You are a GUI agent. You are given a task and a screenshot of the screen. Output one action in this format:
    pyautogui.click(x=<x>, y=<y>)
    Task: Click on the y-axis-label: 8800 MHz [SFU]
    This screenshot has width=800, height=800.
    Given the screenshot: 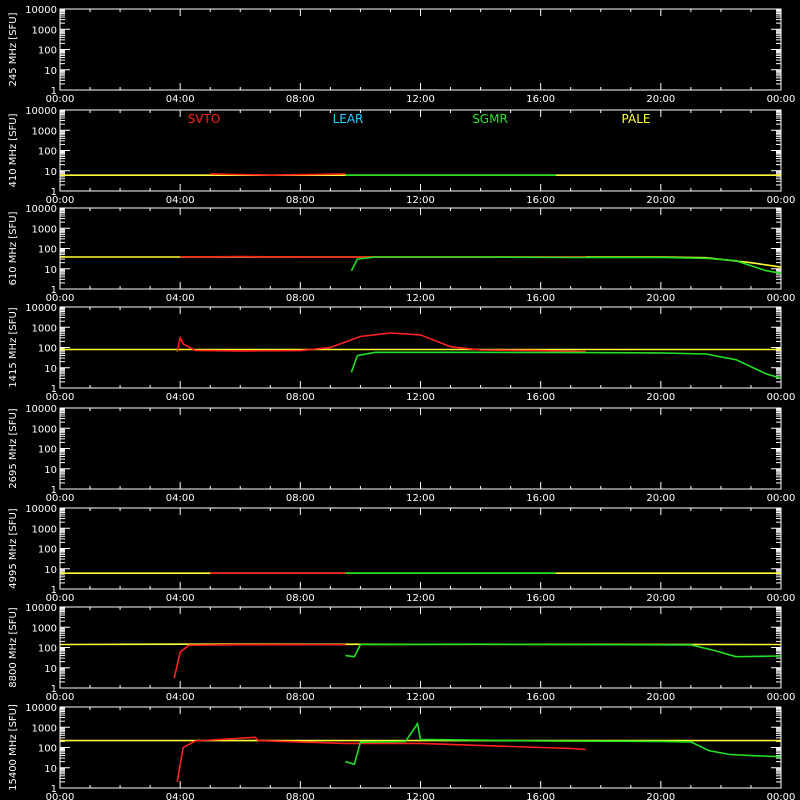 What is the action you would take?
    pyautogui.click(x=13, y=647)
    